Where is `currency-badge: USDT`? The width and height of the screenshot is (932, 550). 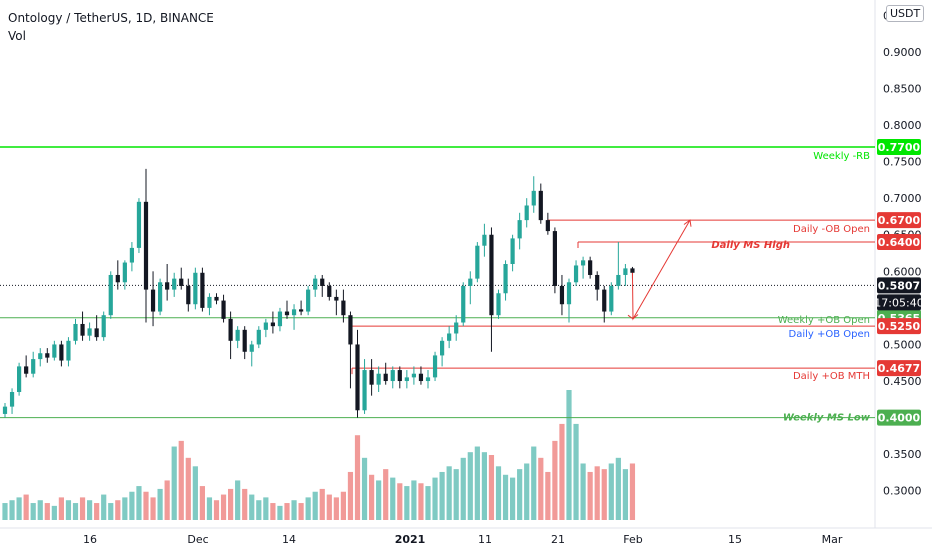
currency-badge: USDT is located at coordinates (905, 13).